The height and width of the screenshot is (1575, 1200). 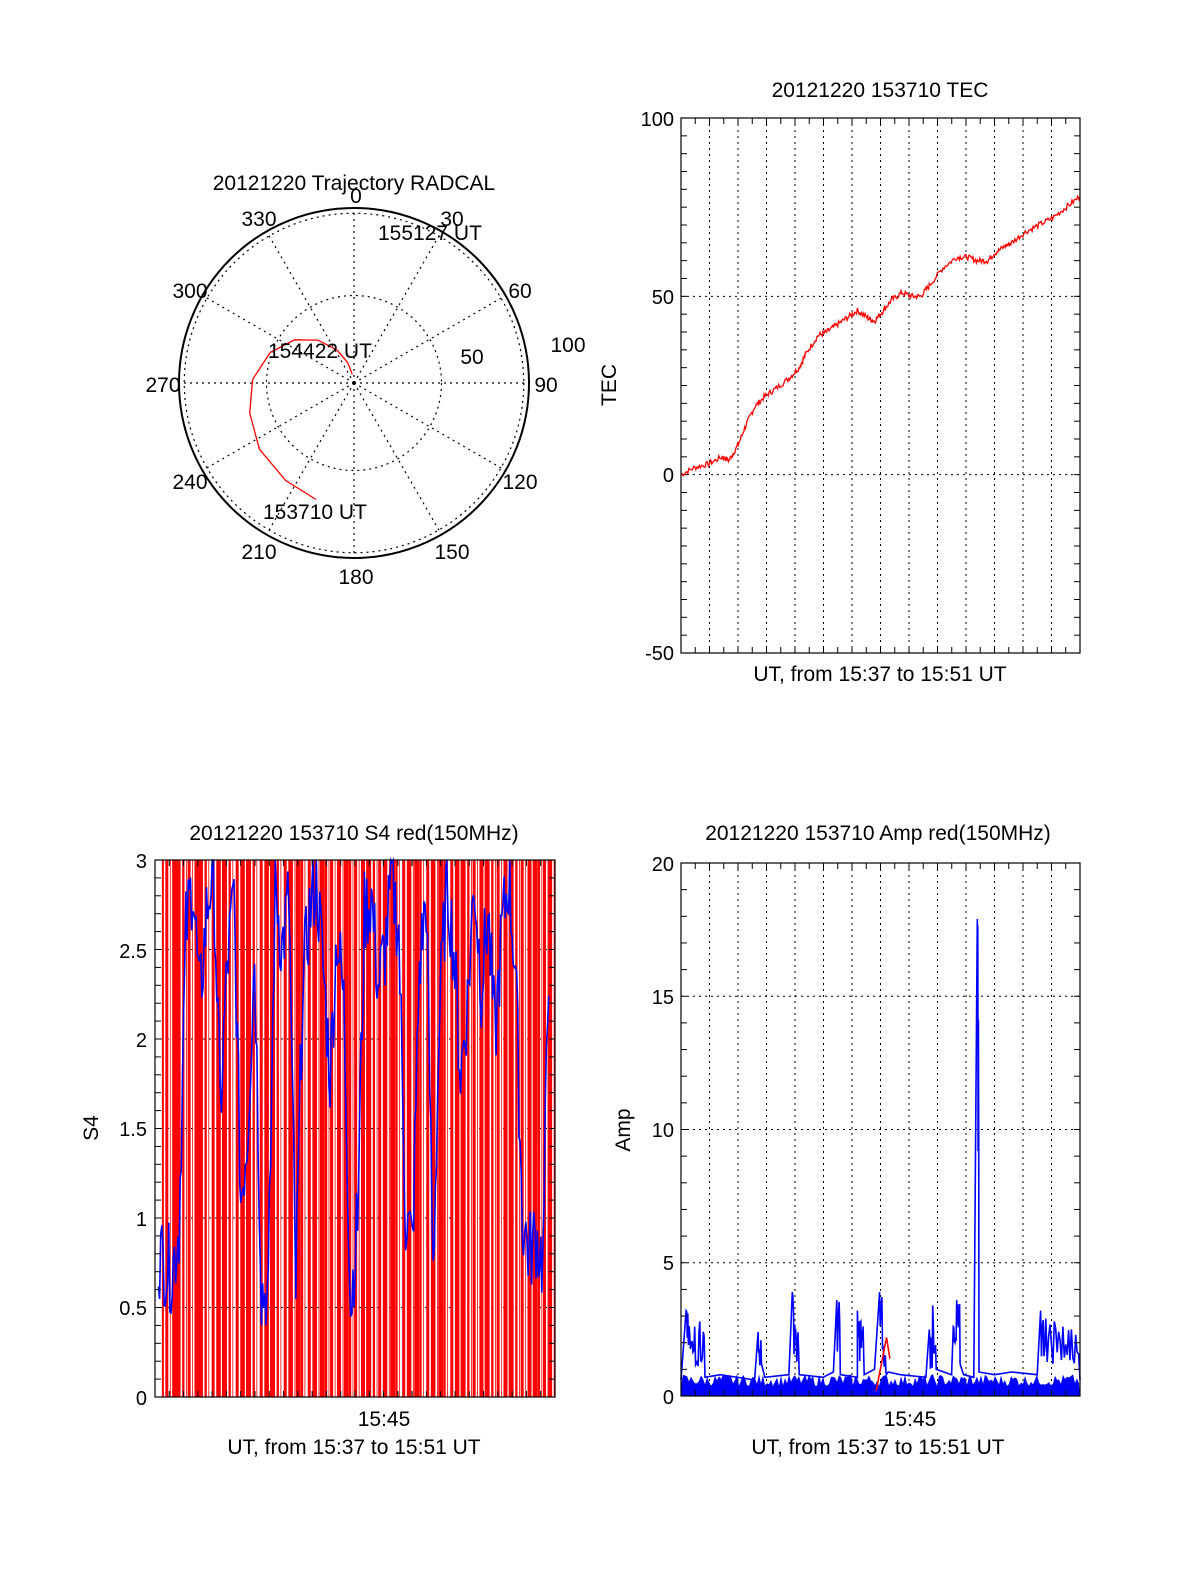 What do you see at coordinates (384, 1419) in the screenshot?
I see `s4-xtick-1545: 15:45` at bounding box center [384, 1419].